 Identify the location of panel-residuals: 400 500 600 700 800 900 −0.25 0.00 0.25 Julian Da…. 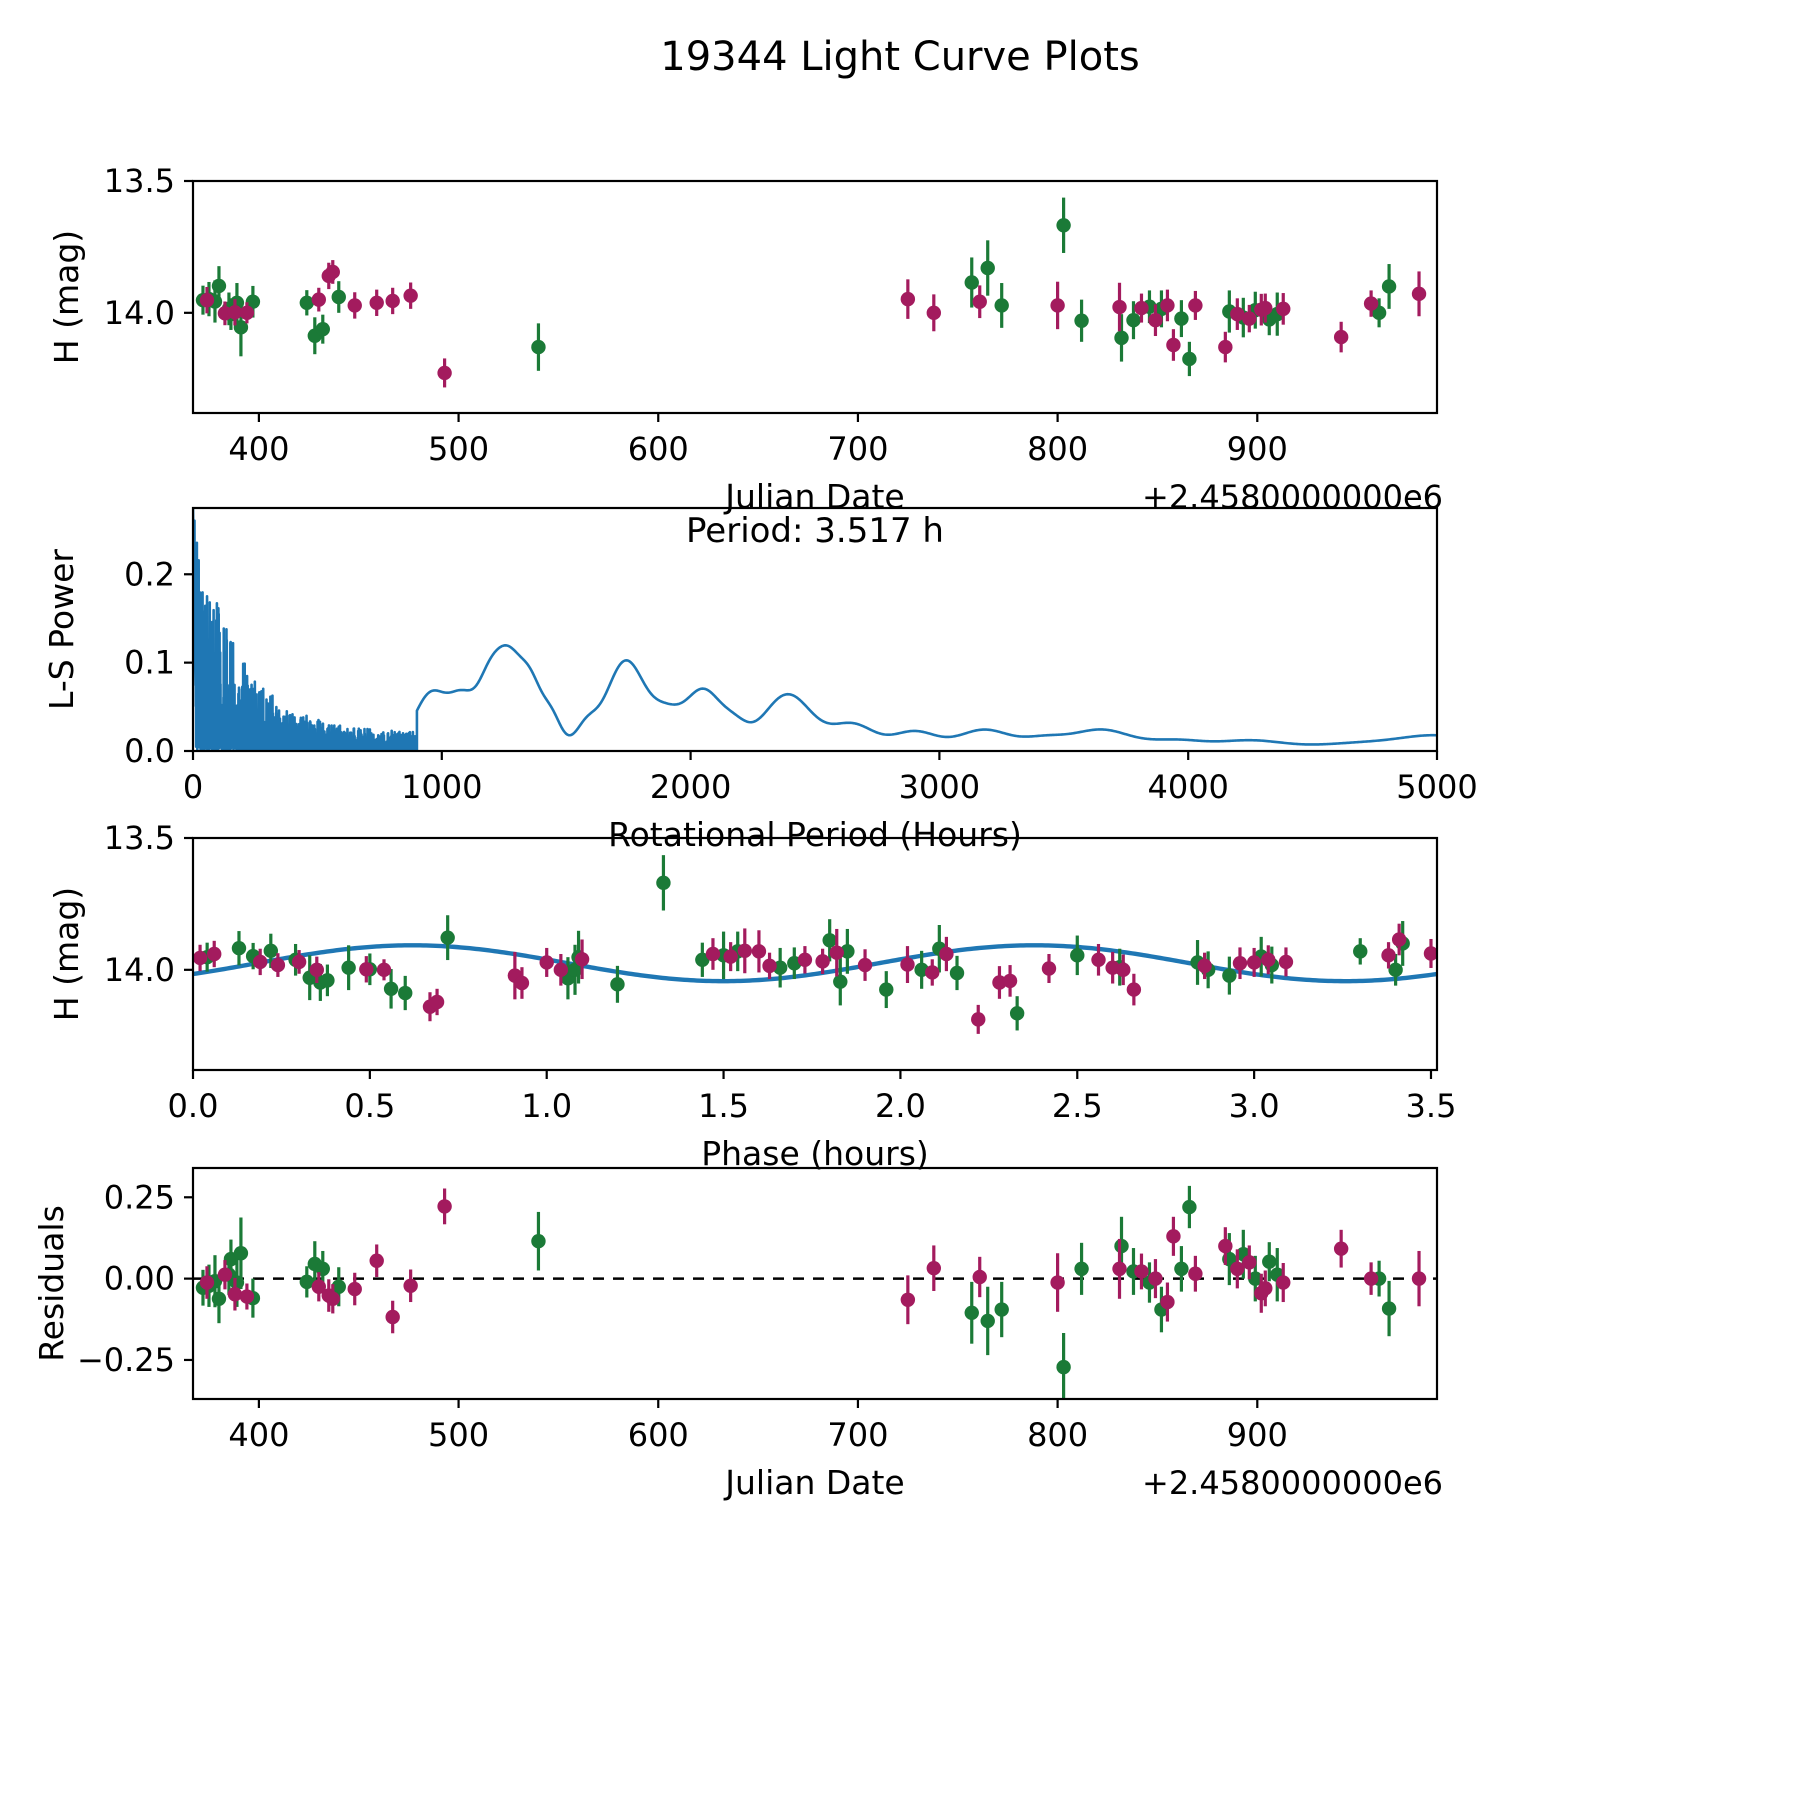
(737, 1334).